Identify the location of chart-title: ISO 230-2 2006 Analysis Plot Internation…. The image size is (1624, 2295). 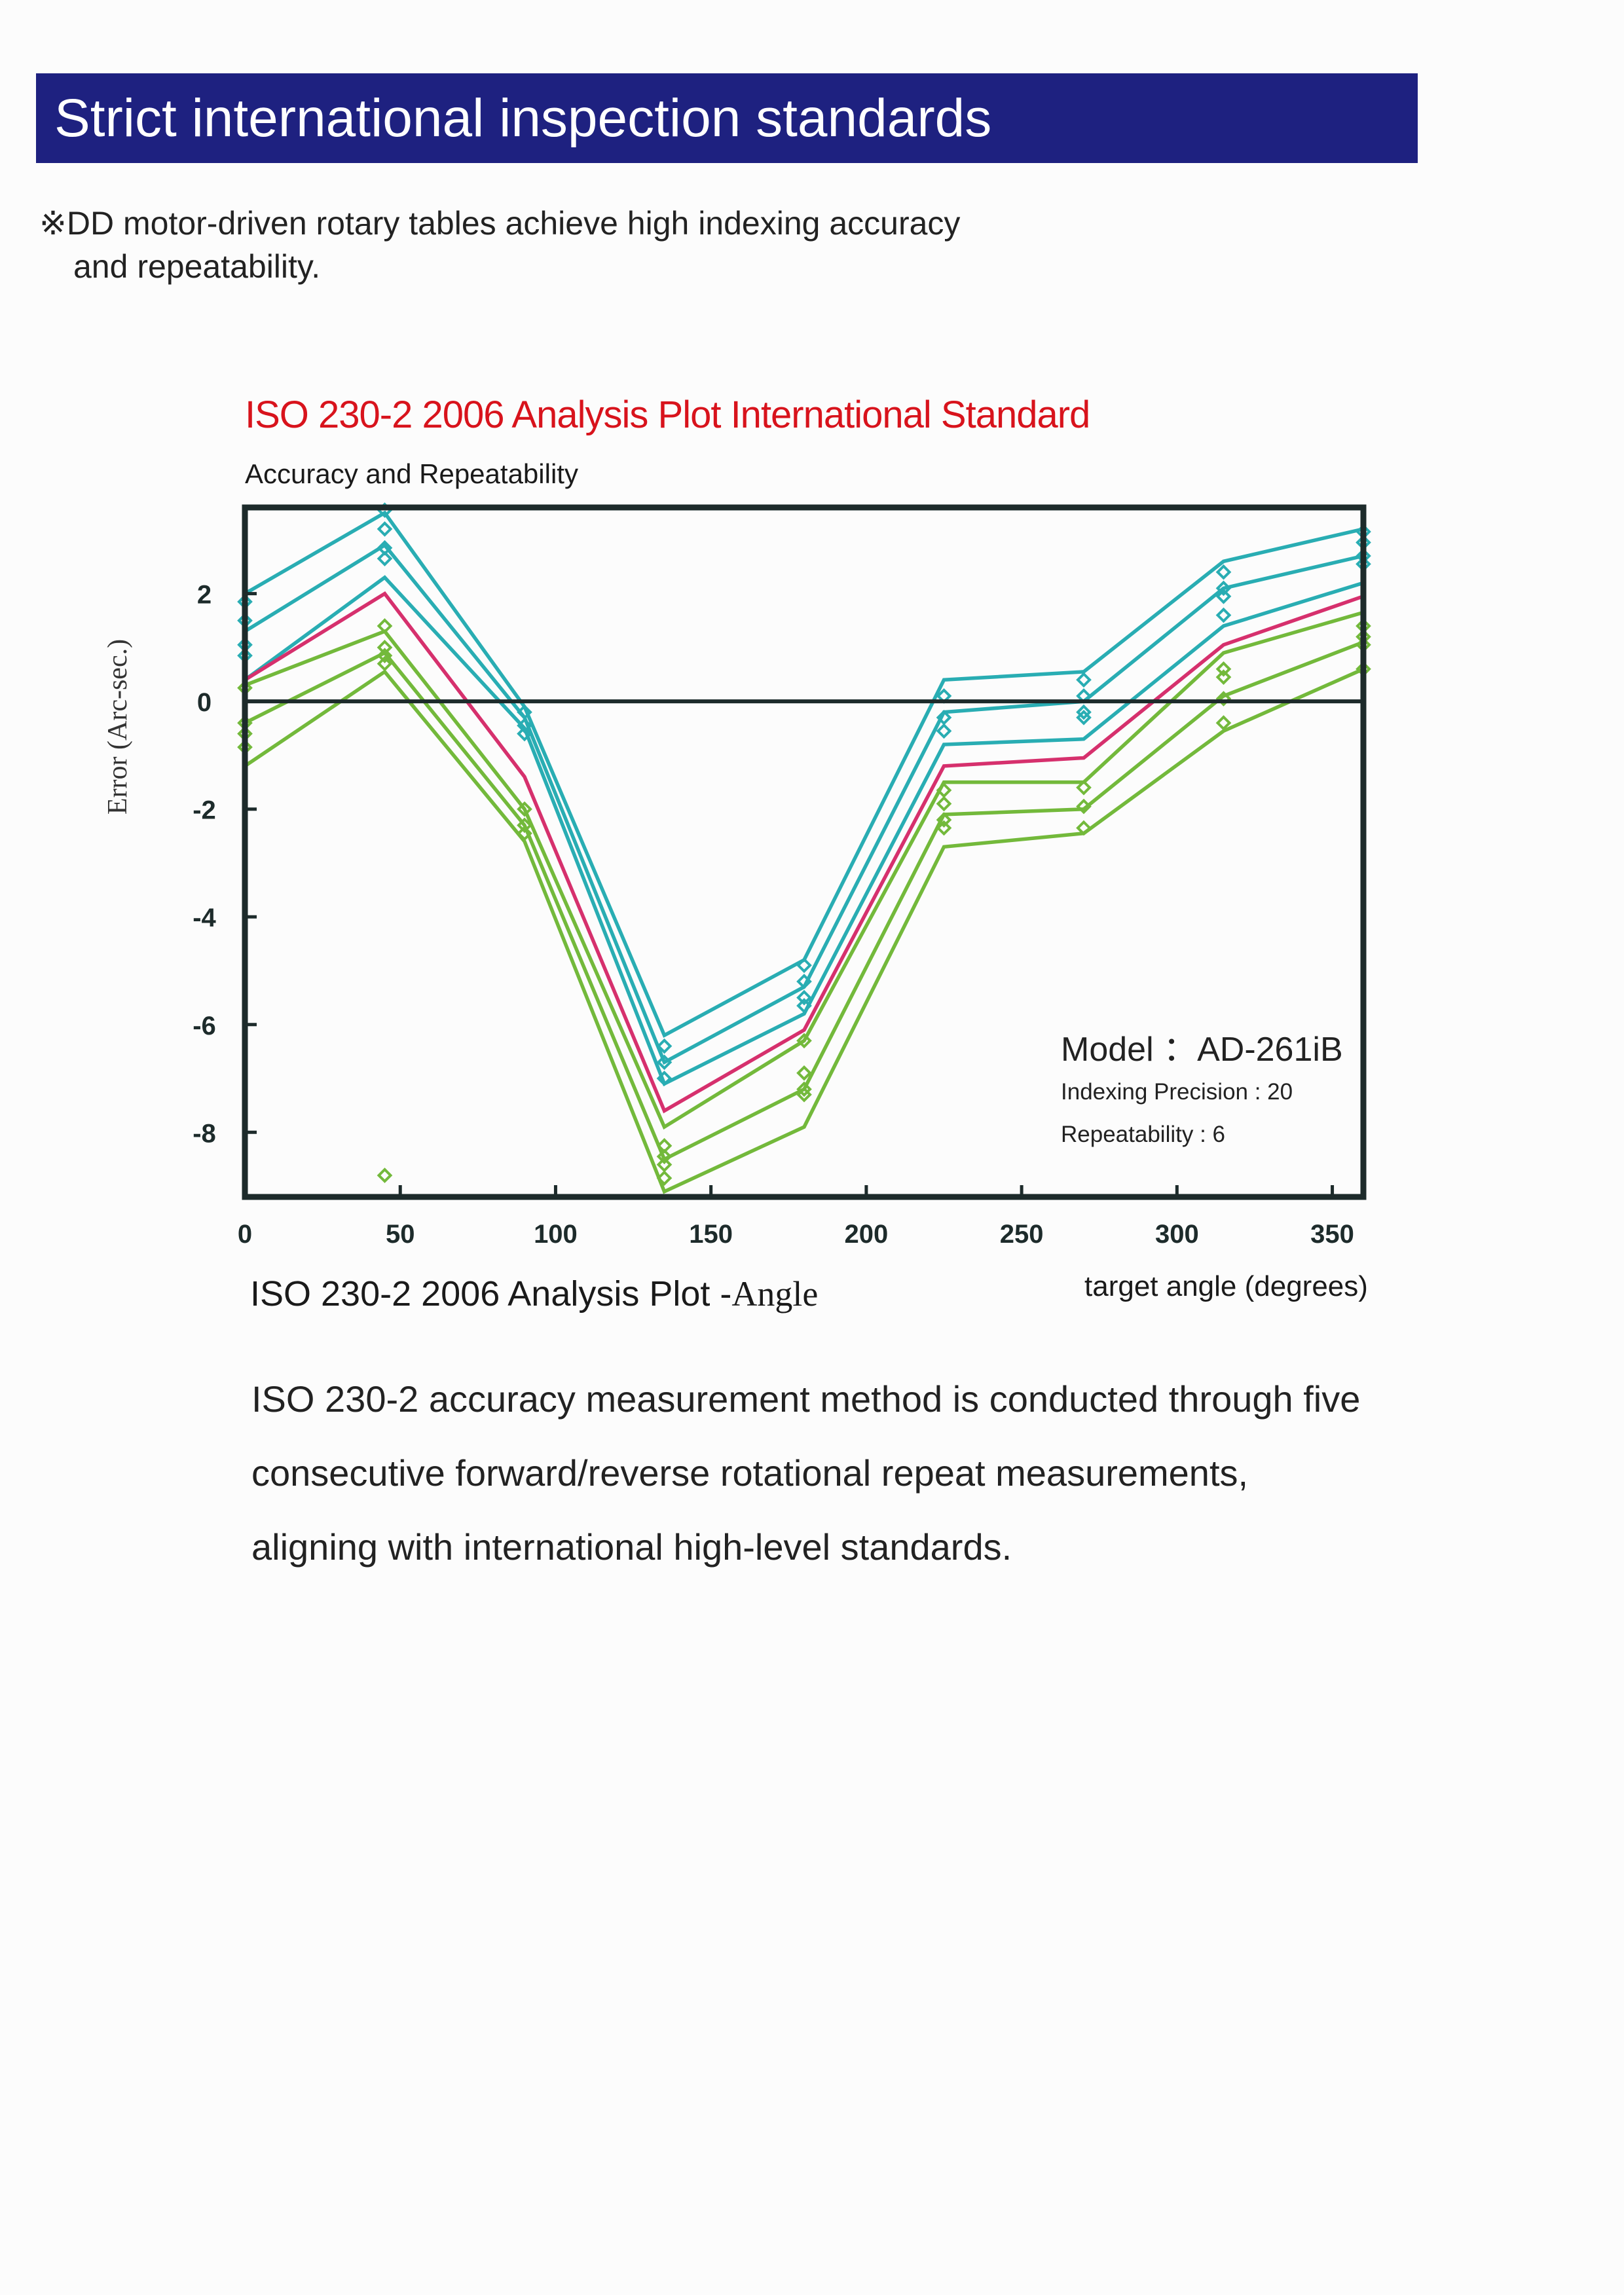
(667, 415).